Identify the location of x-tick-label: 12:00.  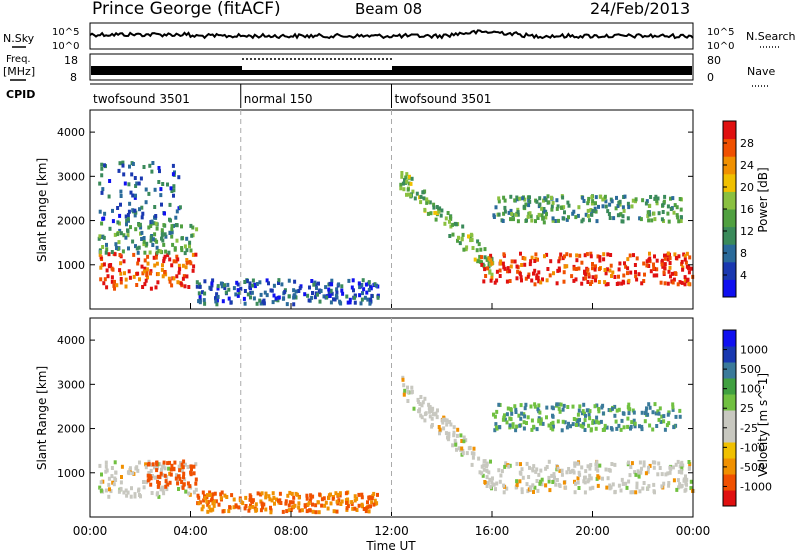
(391, 531).